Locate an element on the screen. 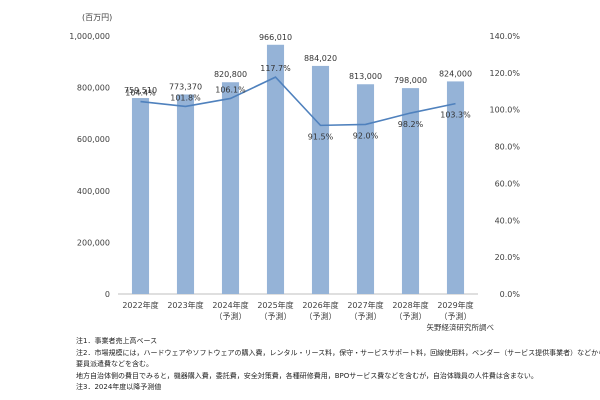  bar-value-label: 884,020 is located at coordinates (320, 58).